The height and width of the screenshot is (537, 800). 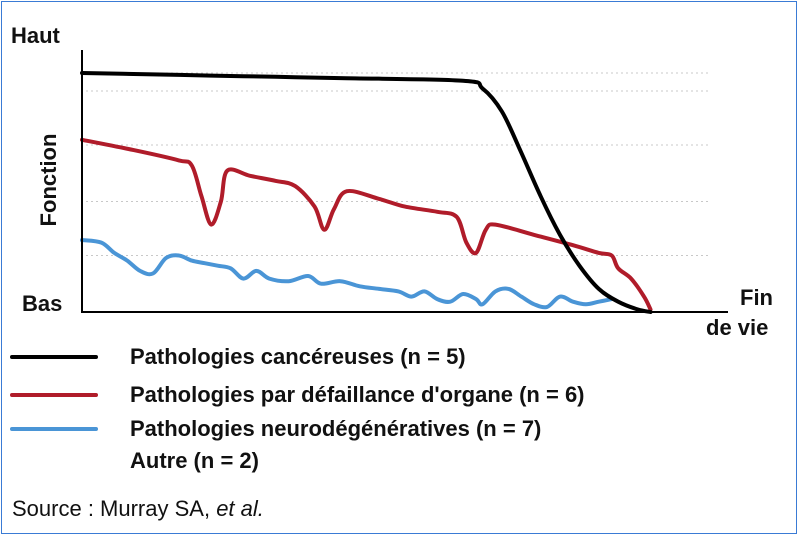 I want to click on legend-item: Pathologies cancéreuses (n = 5), so click(x=238, y=357).